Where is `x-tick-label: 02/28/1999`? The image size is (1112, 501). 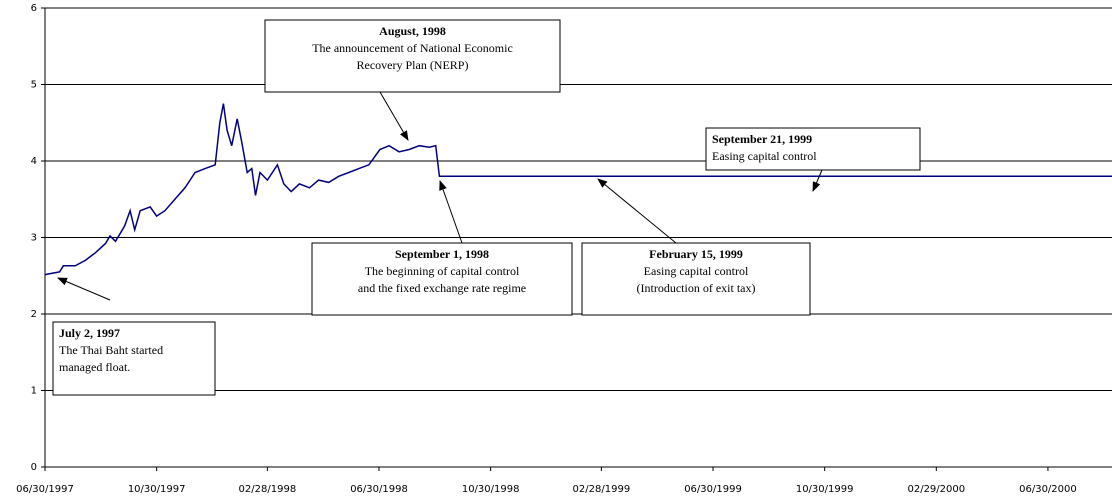 x-tick-label: 02/28/1999 is located at coordinates (602, 489).